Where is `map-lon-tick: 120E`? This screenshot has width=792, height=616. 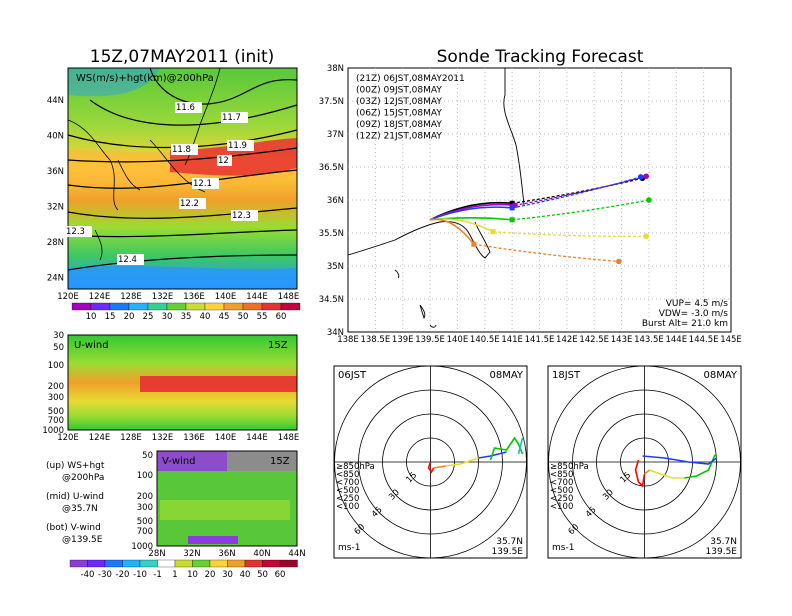 map-lon-tick: 120E is located at coordinates (68, 297).